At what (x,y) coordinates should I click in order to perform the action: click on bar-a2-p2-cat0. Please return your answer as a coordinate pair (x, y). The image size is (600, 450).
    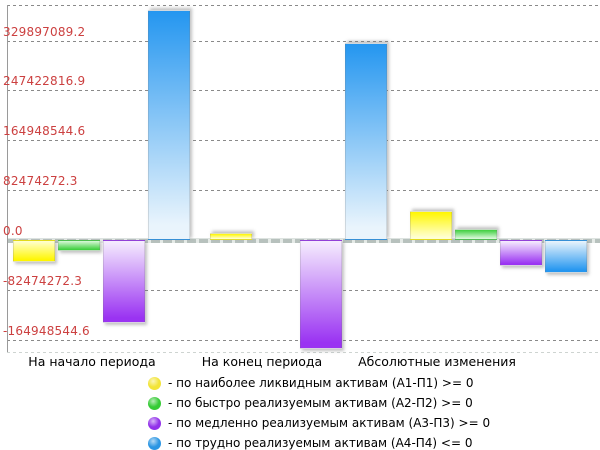
    Looking at the image, I should click on (79, 245).